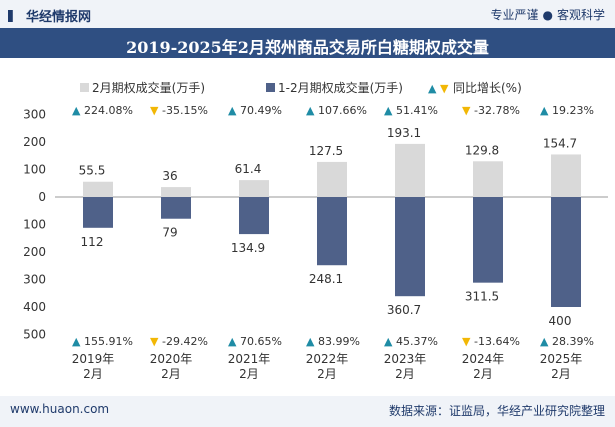 This screenshot has width=615, height=427. Describe the element at coordinates (60, 409) in the screenshot. I see `footer-website: www.huaon.com` at that location.